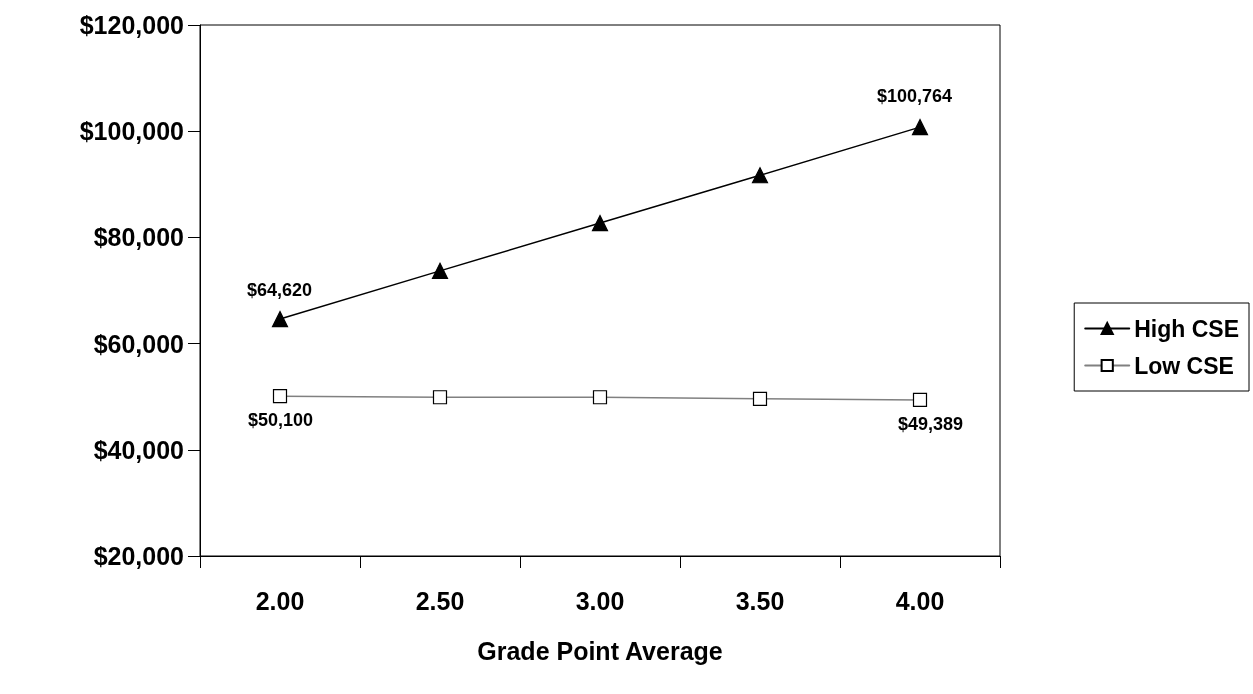 The width and height of the screenshot is (1253, 694). What do you see at coordinates (1184, 365) in the screenshot?
I see `legend-label: Low CSE` at bounding box center [1184, 365].